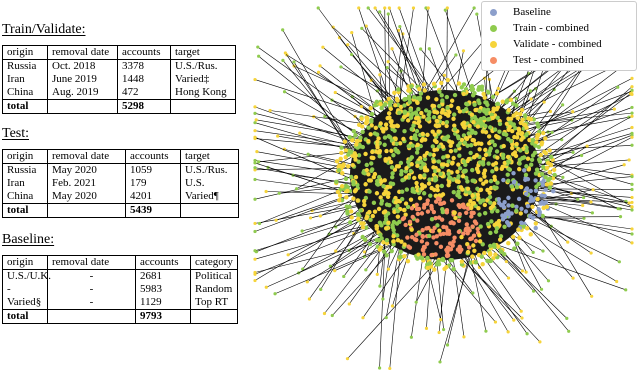 The image size is (640, 382). What do you see at coordinates (120, 276) in the screenshot?
I see `table-row: U.S./U.K. -2681 Political` at bounding box center [120, 276].